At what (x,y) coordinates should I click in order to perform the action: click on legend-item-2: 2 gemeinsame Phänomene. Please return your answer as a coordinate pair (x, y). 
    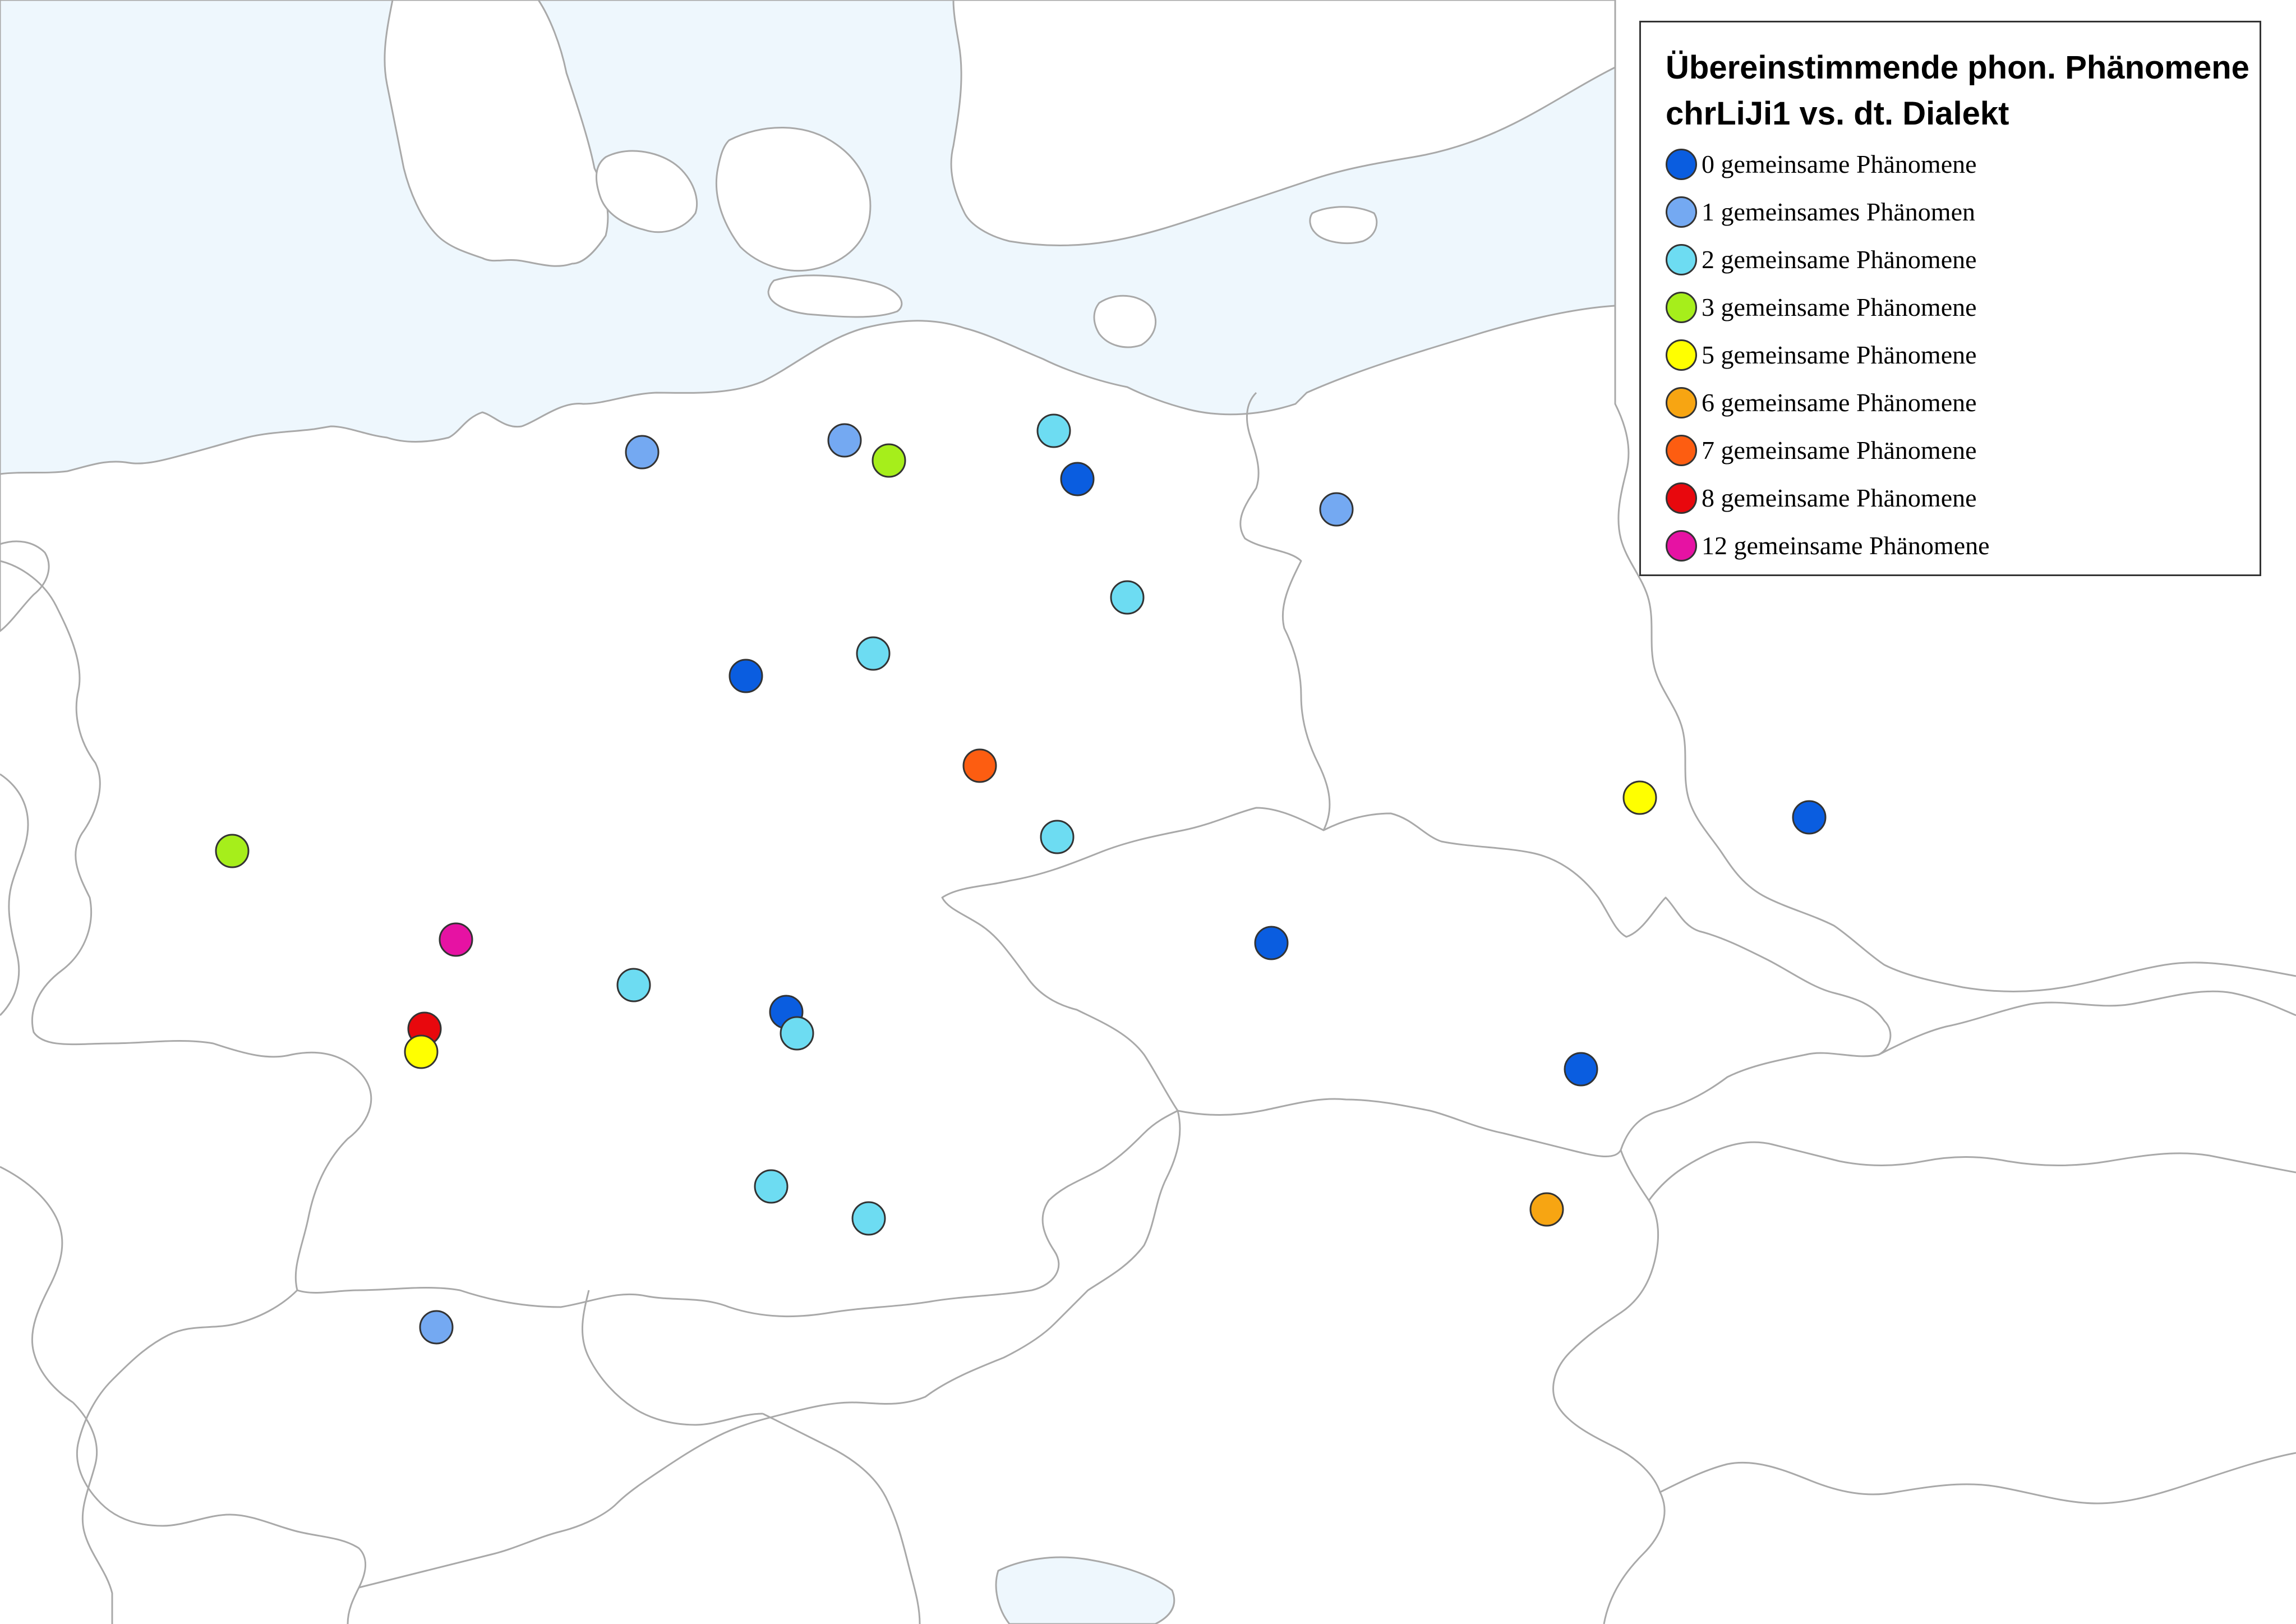
    Looking at the image, I should click on (1963, 260).